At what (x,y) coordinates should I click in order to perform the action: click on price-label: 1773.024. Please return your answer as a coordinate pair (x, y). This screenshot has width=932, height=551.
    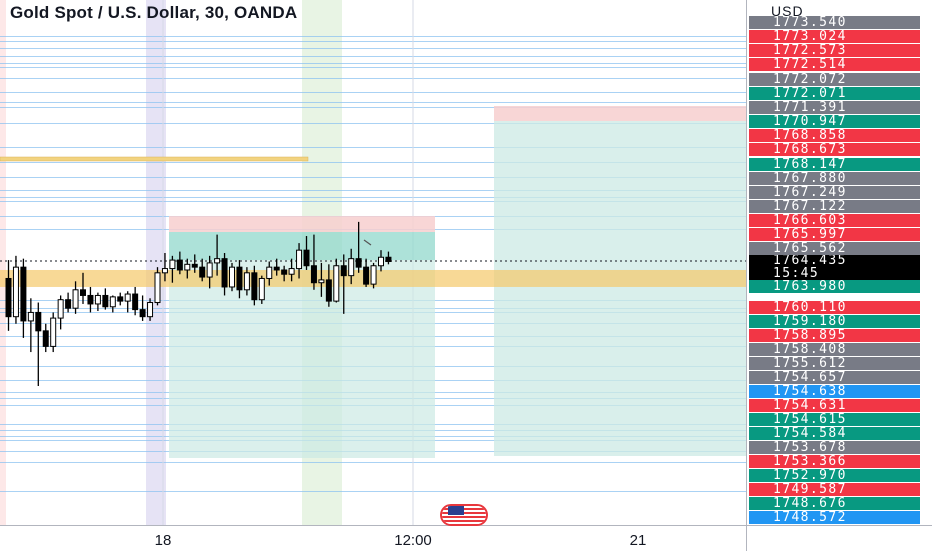
    Looking at the image, I should click on (834, 37).